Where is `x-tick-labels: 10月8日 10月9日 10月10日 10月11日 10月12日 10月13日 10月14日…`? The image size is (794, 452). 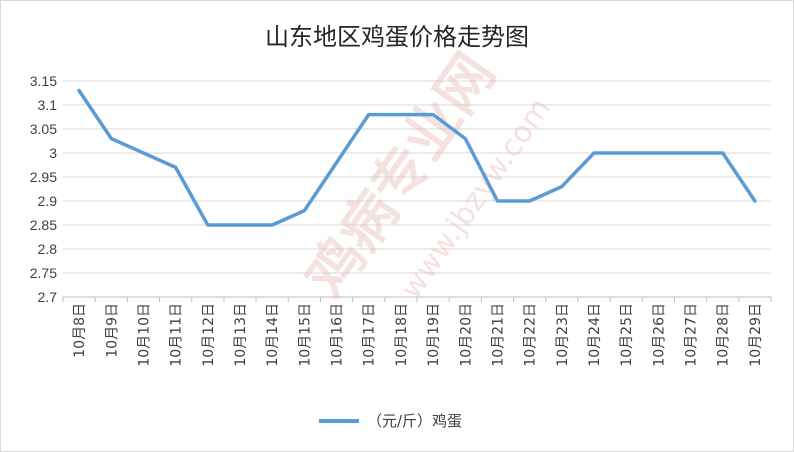
x-tick-labels: 10月8日 10月9日 10月10日 10月11日 10月12日 10月13日 10月14日… is located at coordinates (418, 335).